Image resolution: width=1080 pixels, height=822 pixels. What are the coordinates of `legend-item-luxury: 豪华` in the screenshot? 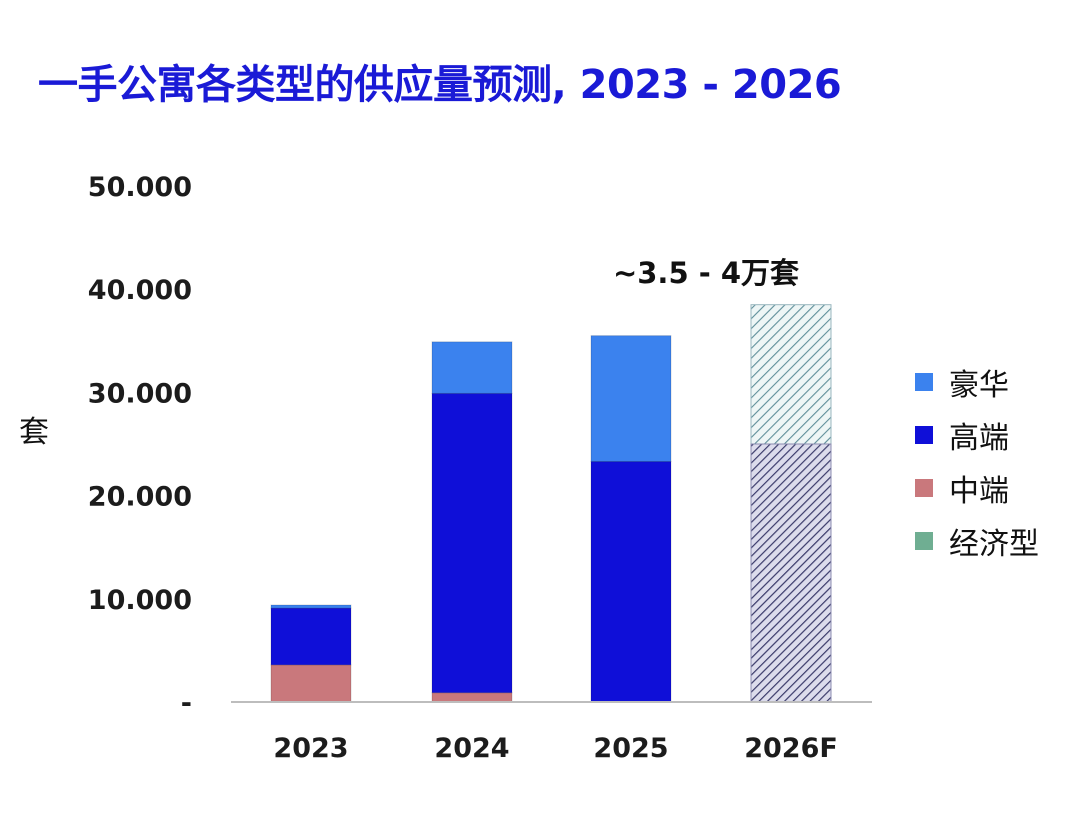 It's located at (977, 382).